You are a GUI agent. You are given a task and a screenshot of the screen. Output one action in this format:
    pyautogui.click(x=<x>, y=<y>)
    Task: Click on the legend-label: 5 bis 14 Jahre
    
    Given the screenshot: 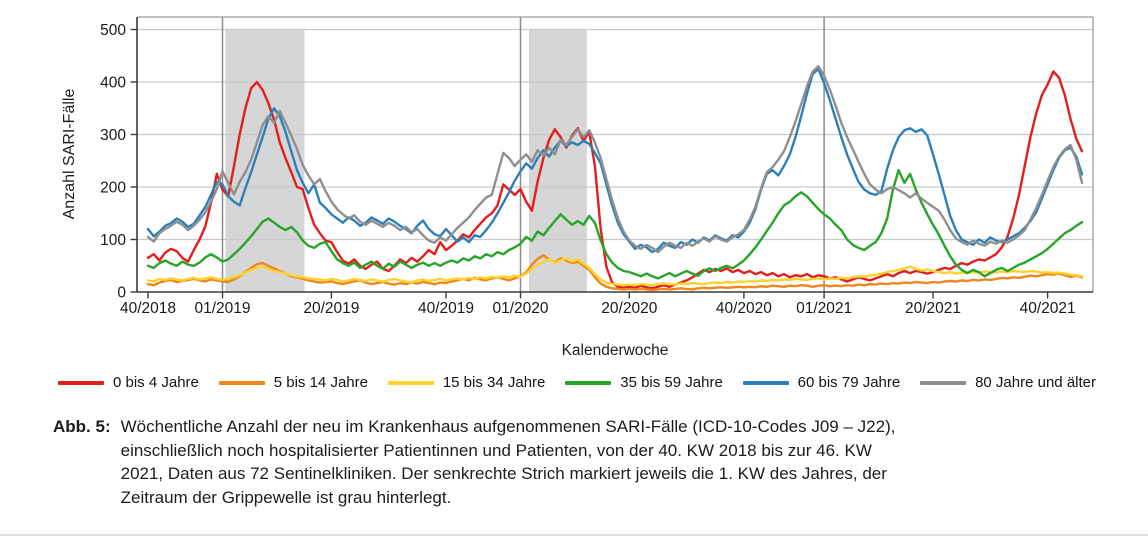 What is the action you would take?
    pyautogui.click(x=320, y=382)
    